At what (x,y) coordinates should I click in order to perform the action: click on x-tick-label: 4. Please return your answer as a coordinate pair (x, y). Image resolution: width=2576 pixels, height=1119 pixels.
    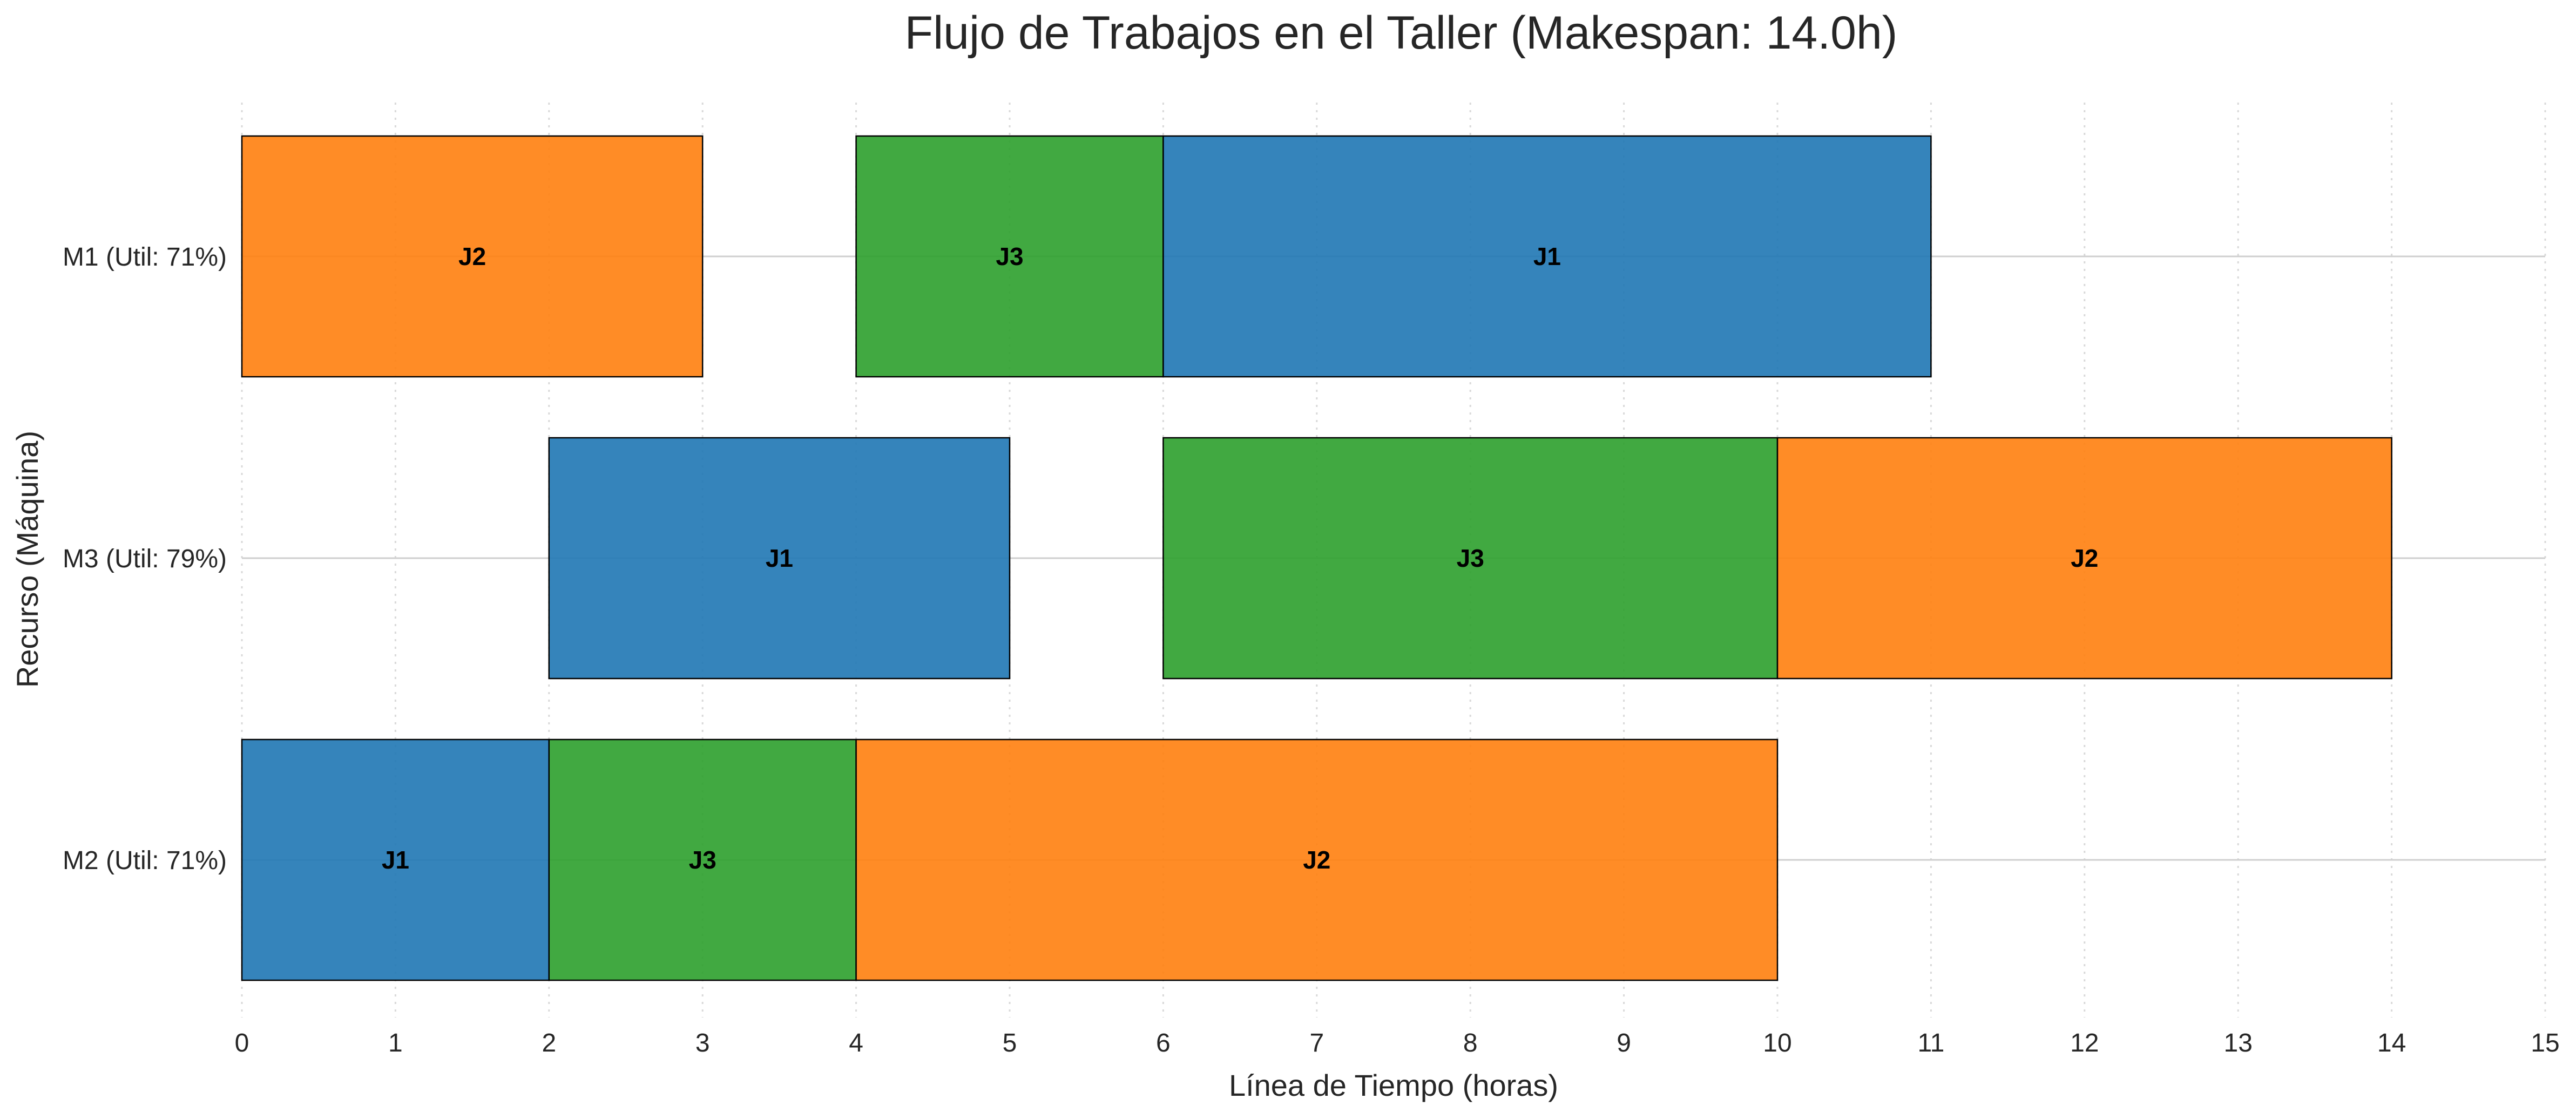
    Looking at the image, I should click on (856, 1043).